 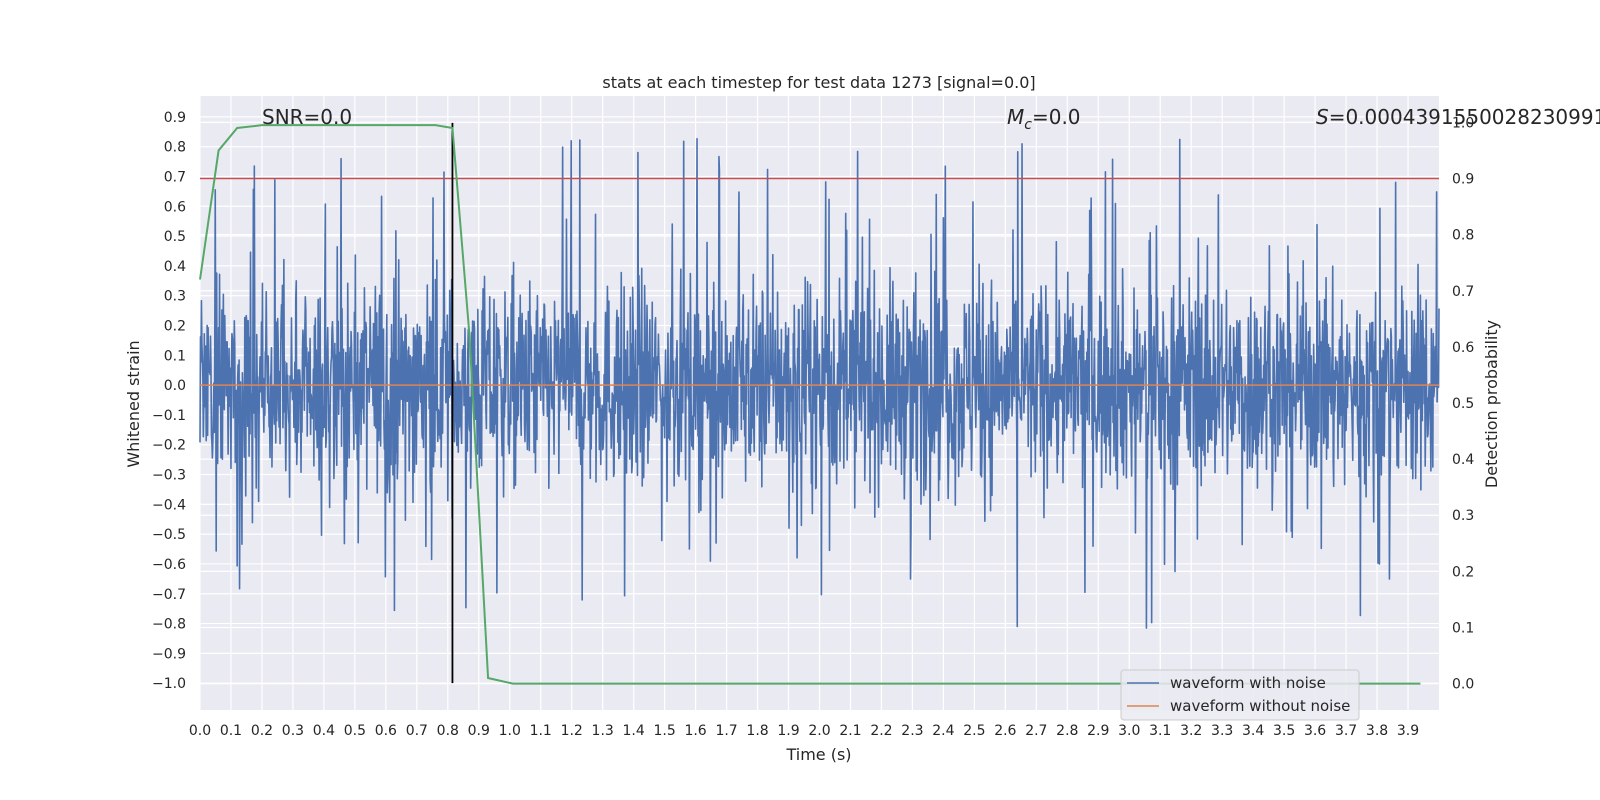 What do you see at coordinates (1322, 117) in the screenshot?
I see `annotation-s-symbol: S` at bounding box center [1322, 117].